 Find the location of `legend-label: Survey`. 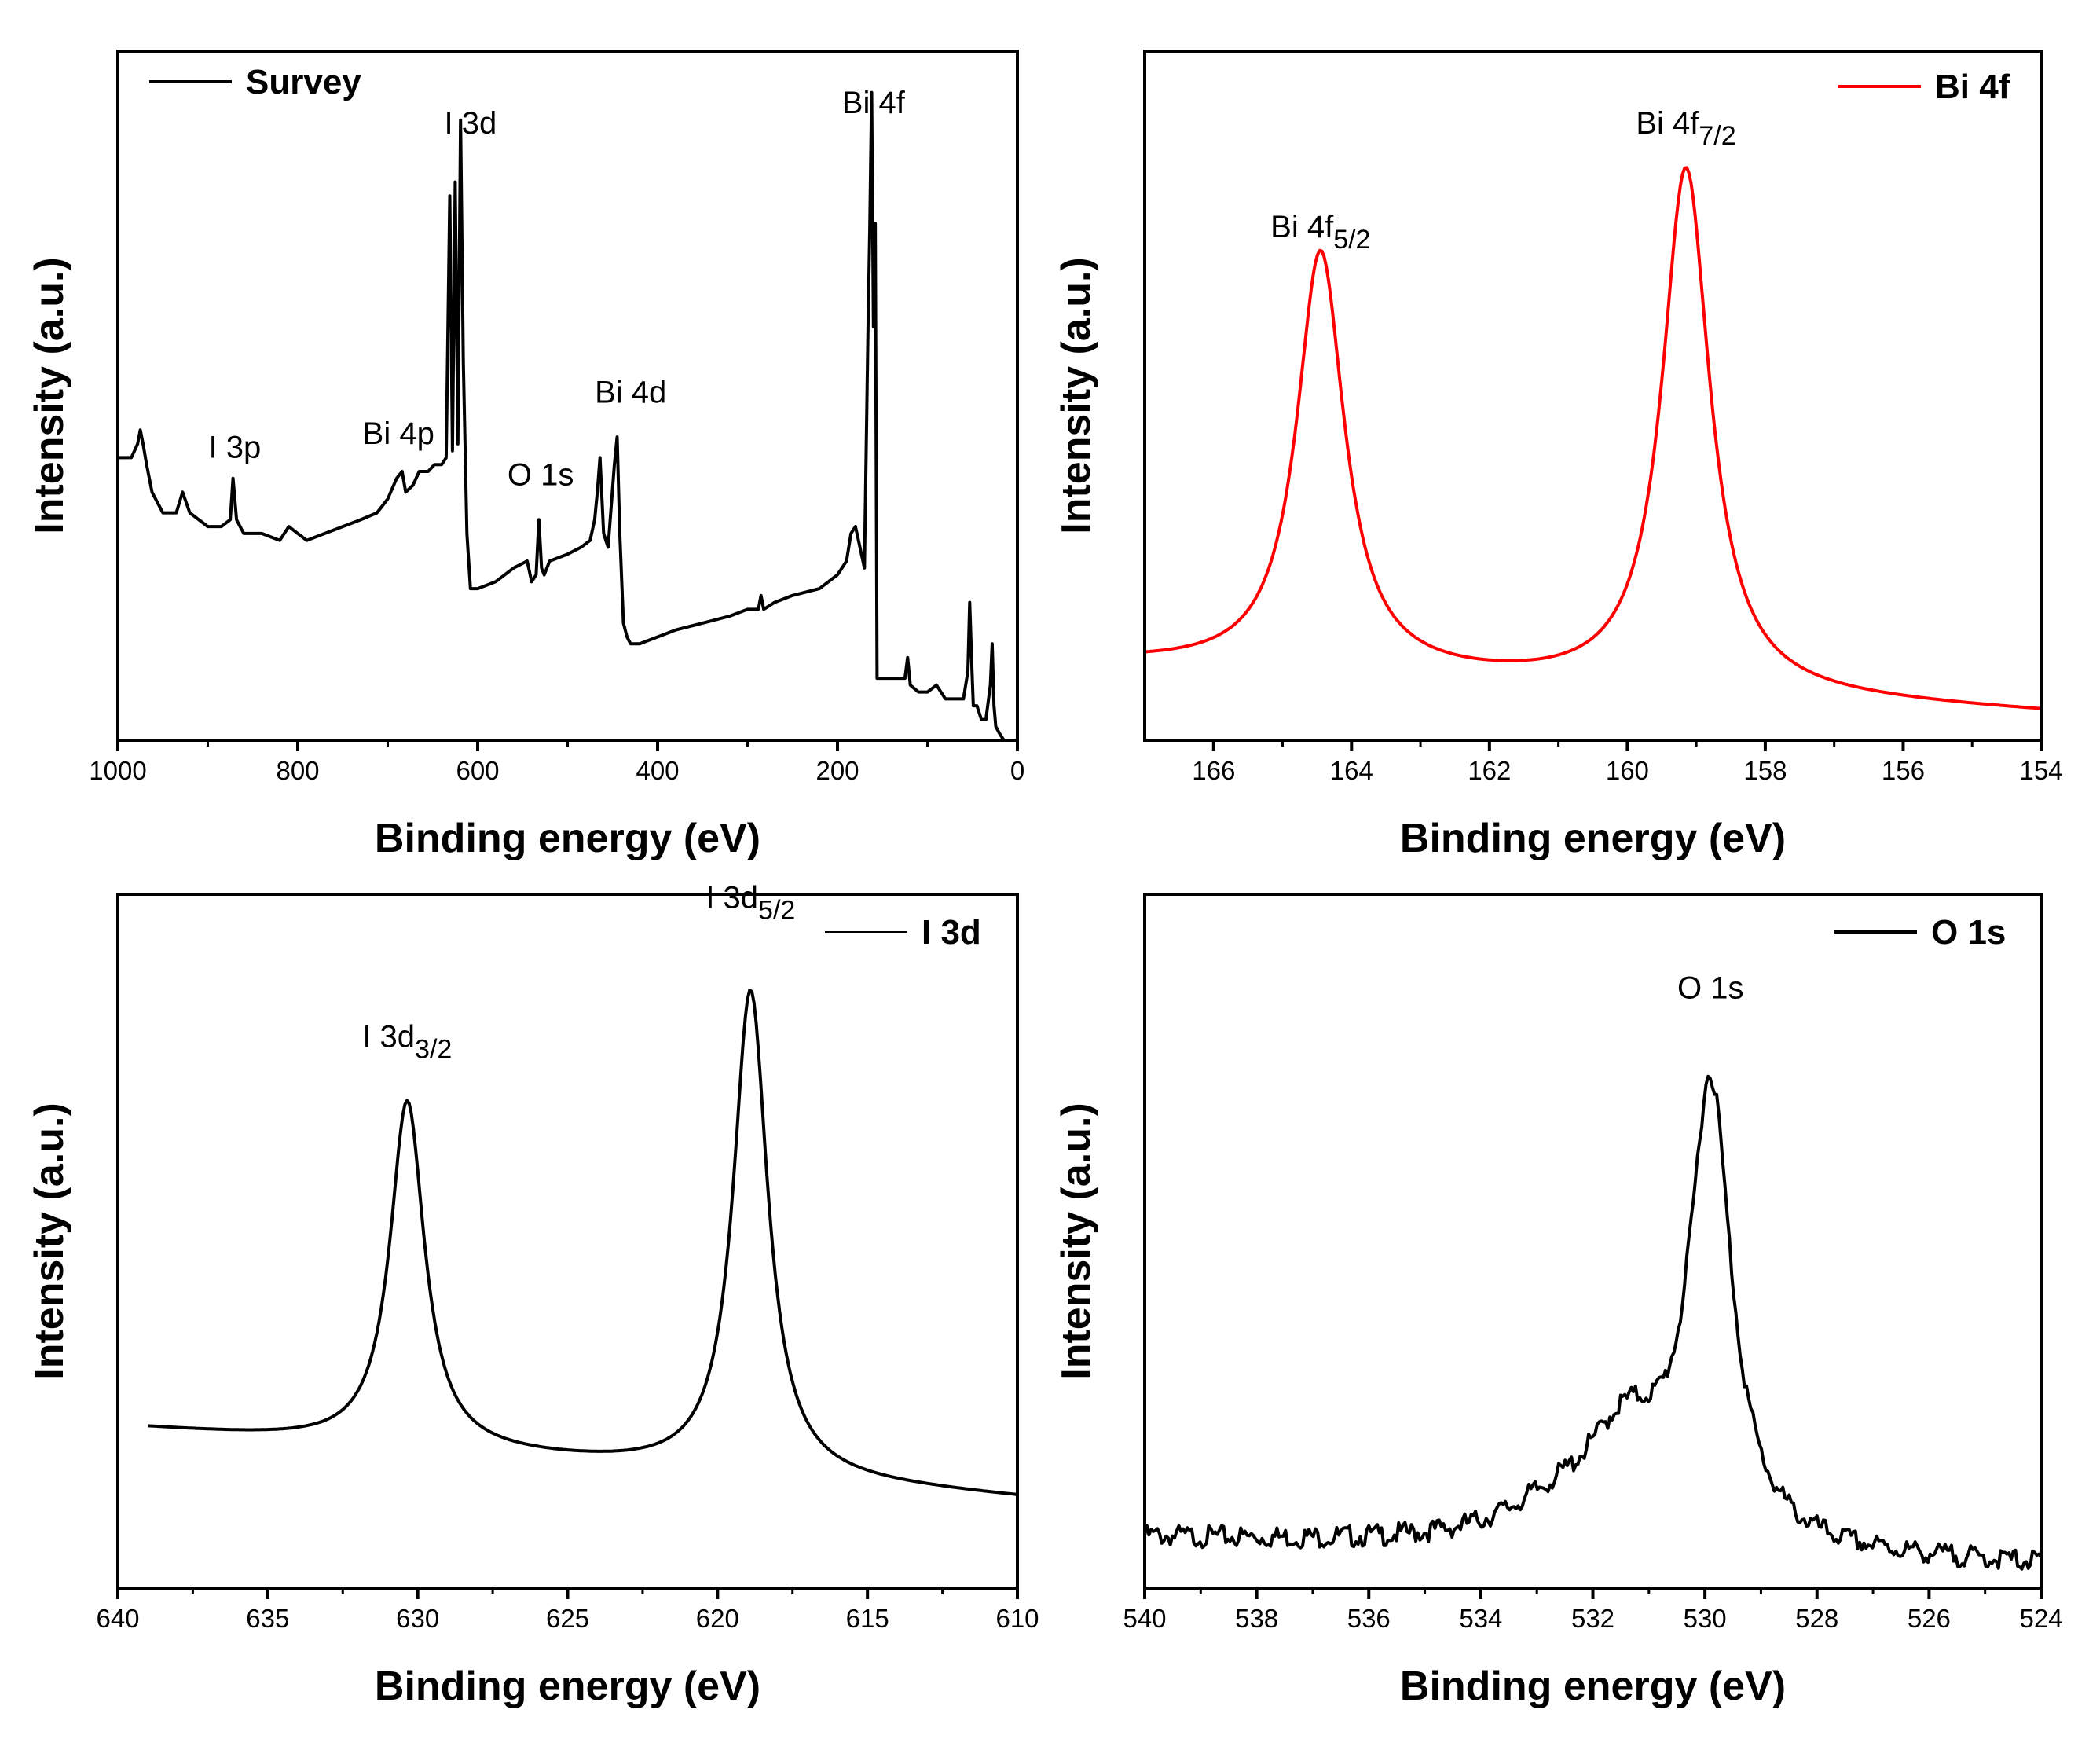

legend-label: Survey is located at coordinates (303, 82).